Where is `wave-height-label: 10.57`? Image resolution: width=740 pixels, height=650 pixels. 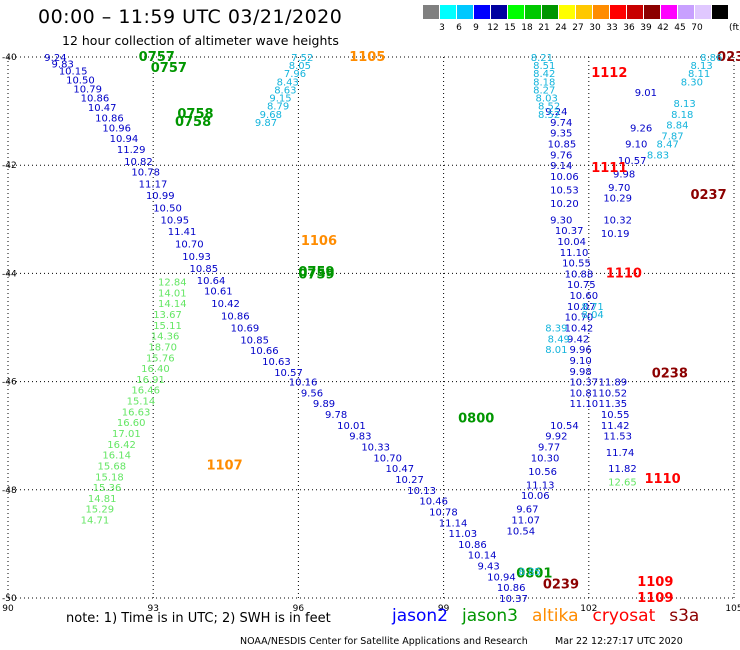 wave-height-label: 10.57 is located at coordinates (288, 373).